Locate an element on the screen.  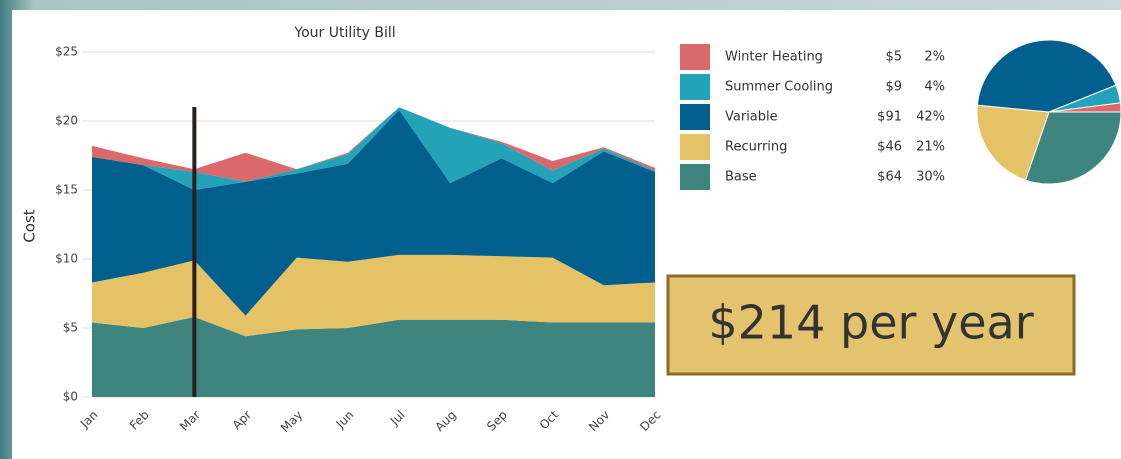
y-tick-label: $0 is located at coordinates (70, 397).